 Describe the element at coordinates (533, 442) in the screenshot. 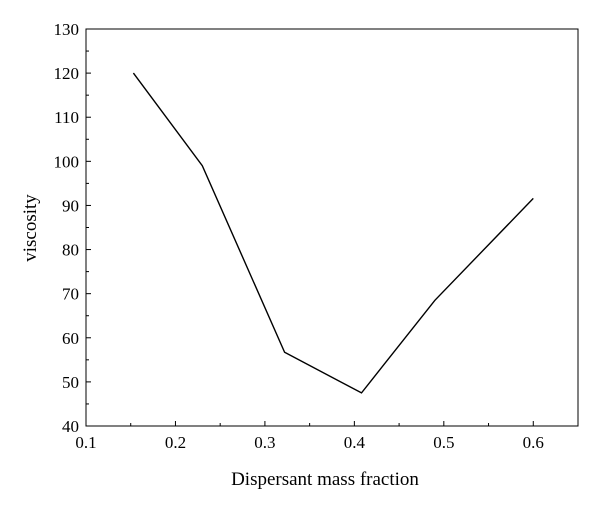

I see `x-tick-label: 0.6` at that location.